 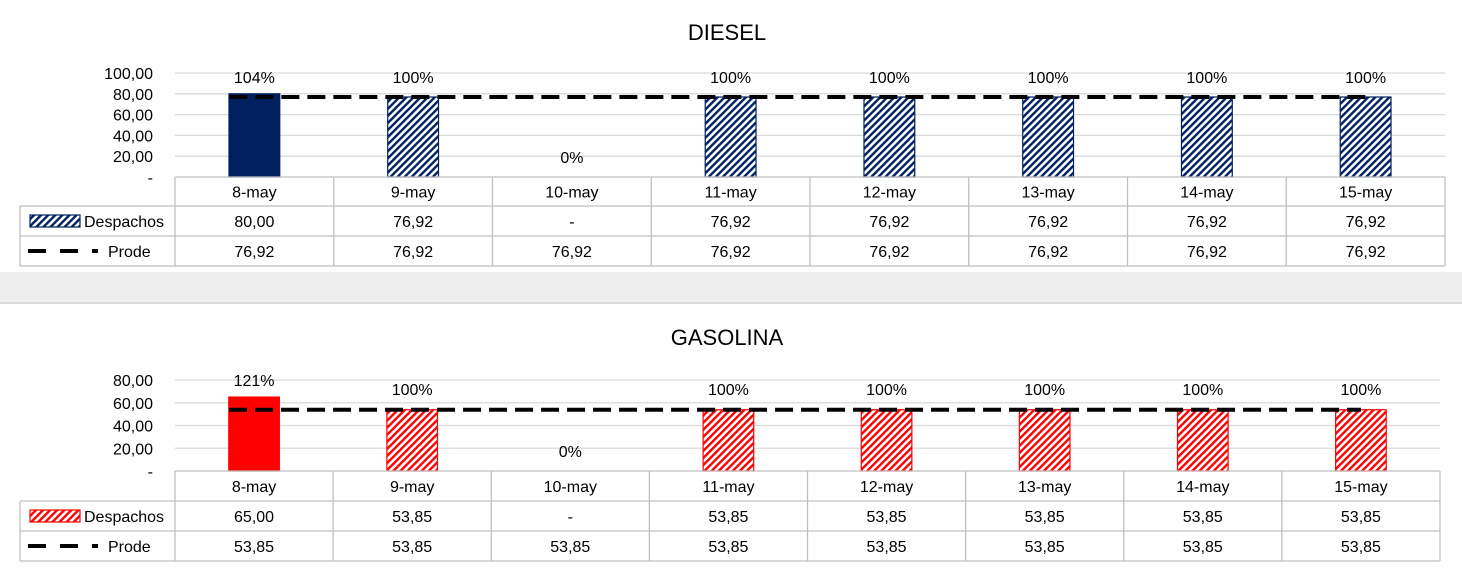 I want to click on diesel-y-tick-label: 60,00, so click(x=133, y=116).